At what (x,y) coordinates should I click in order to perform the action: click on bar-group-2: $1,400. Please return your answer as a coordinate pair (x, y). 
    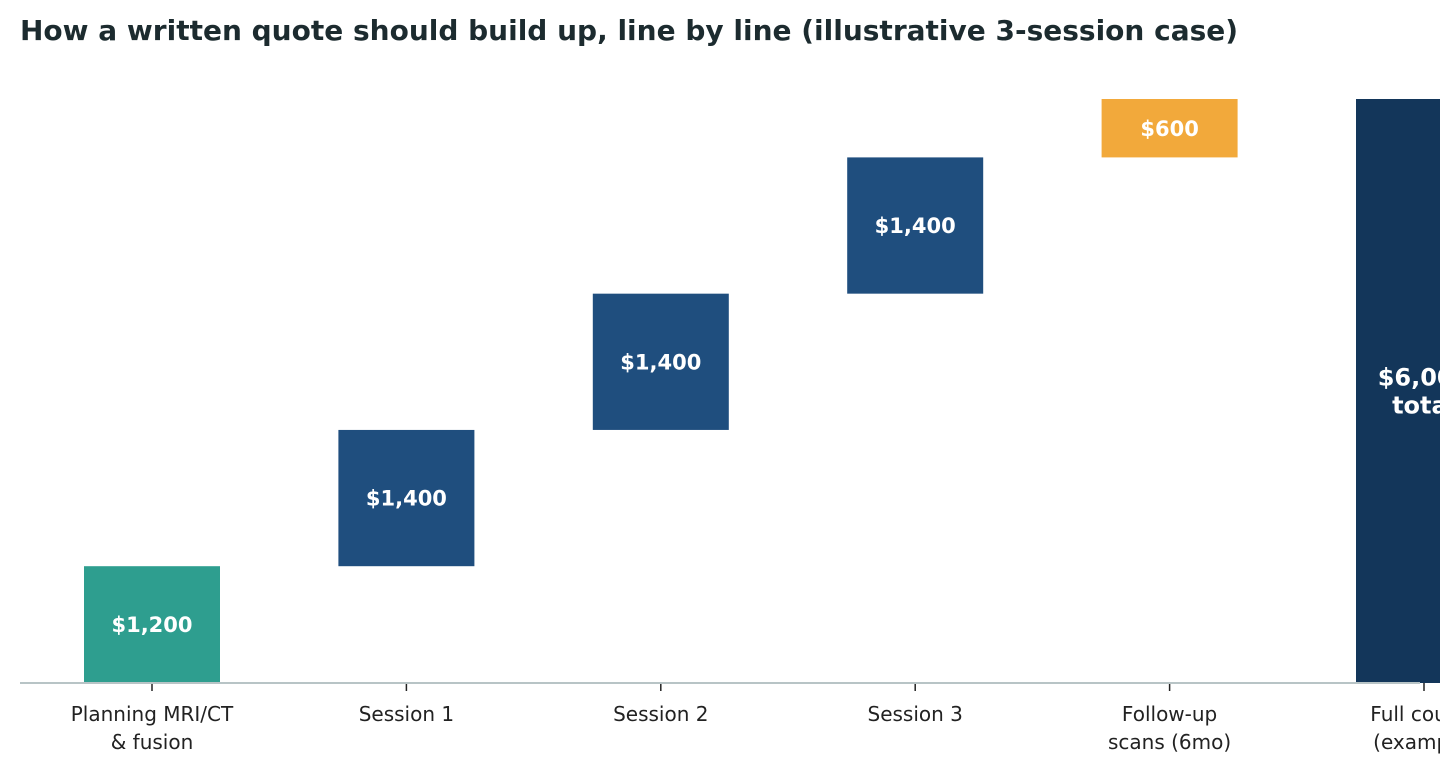
    Looking at the image, I should click on (406, 498).